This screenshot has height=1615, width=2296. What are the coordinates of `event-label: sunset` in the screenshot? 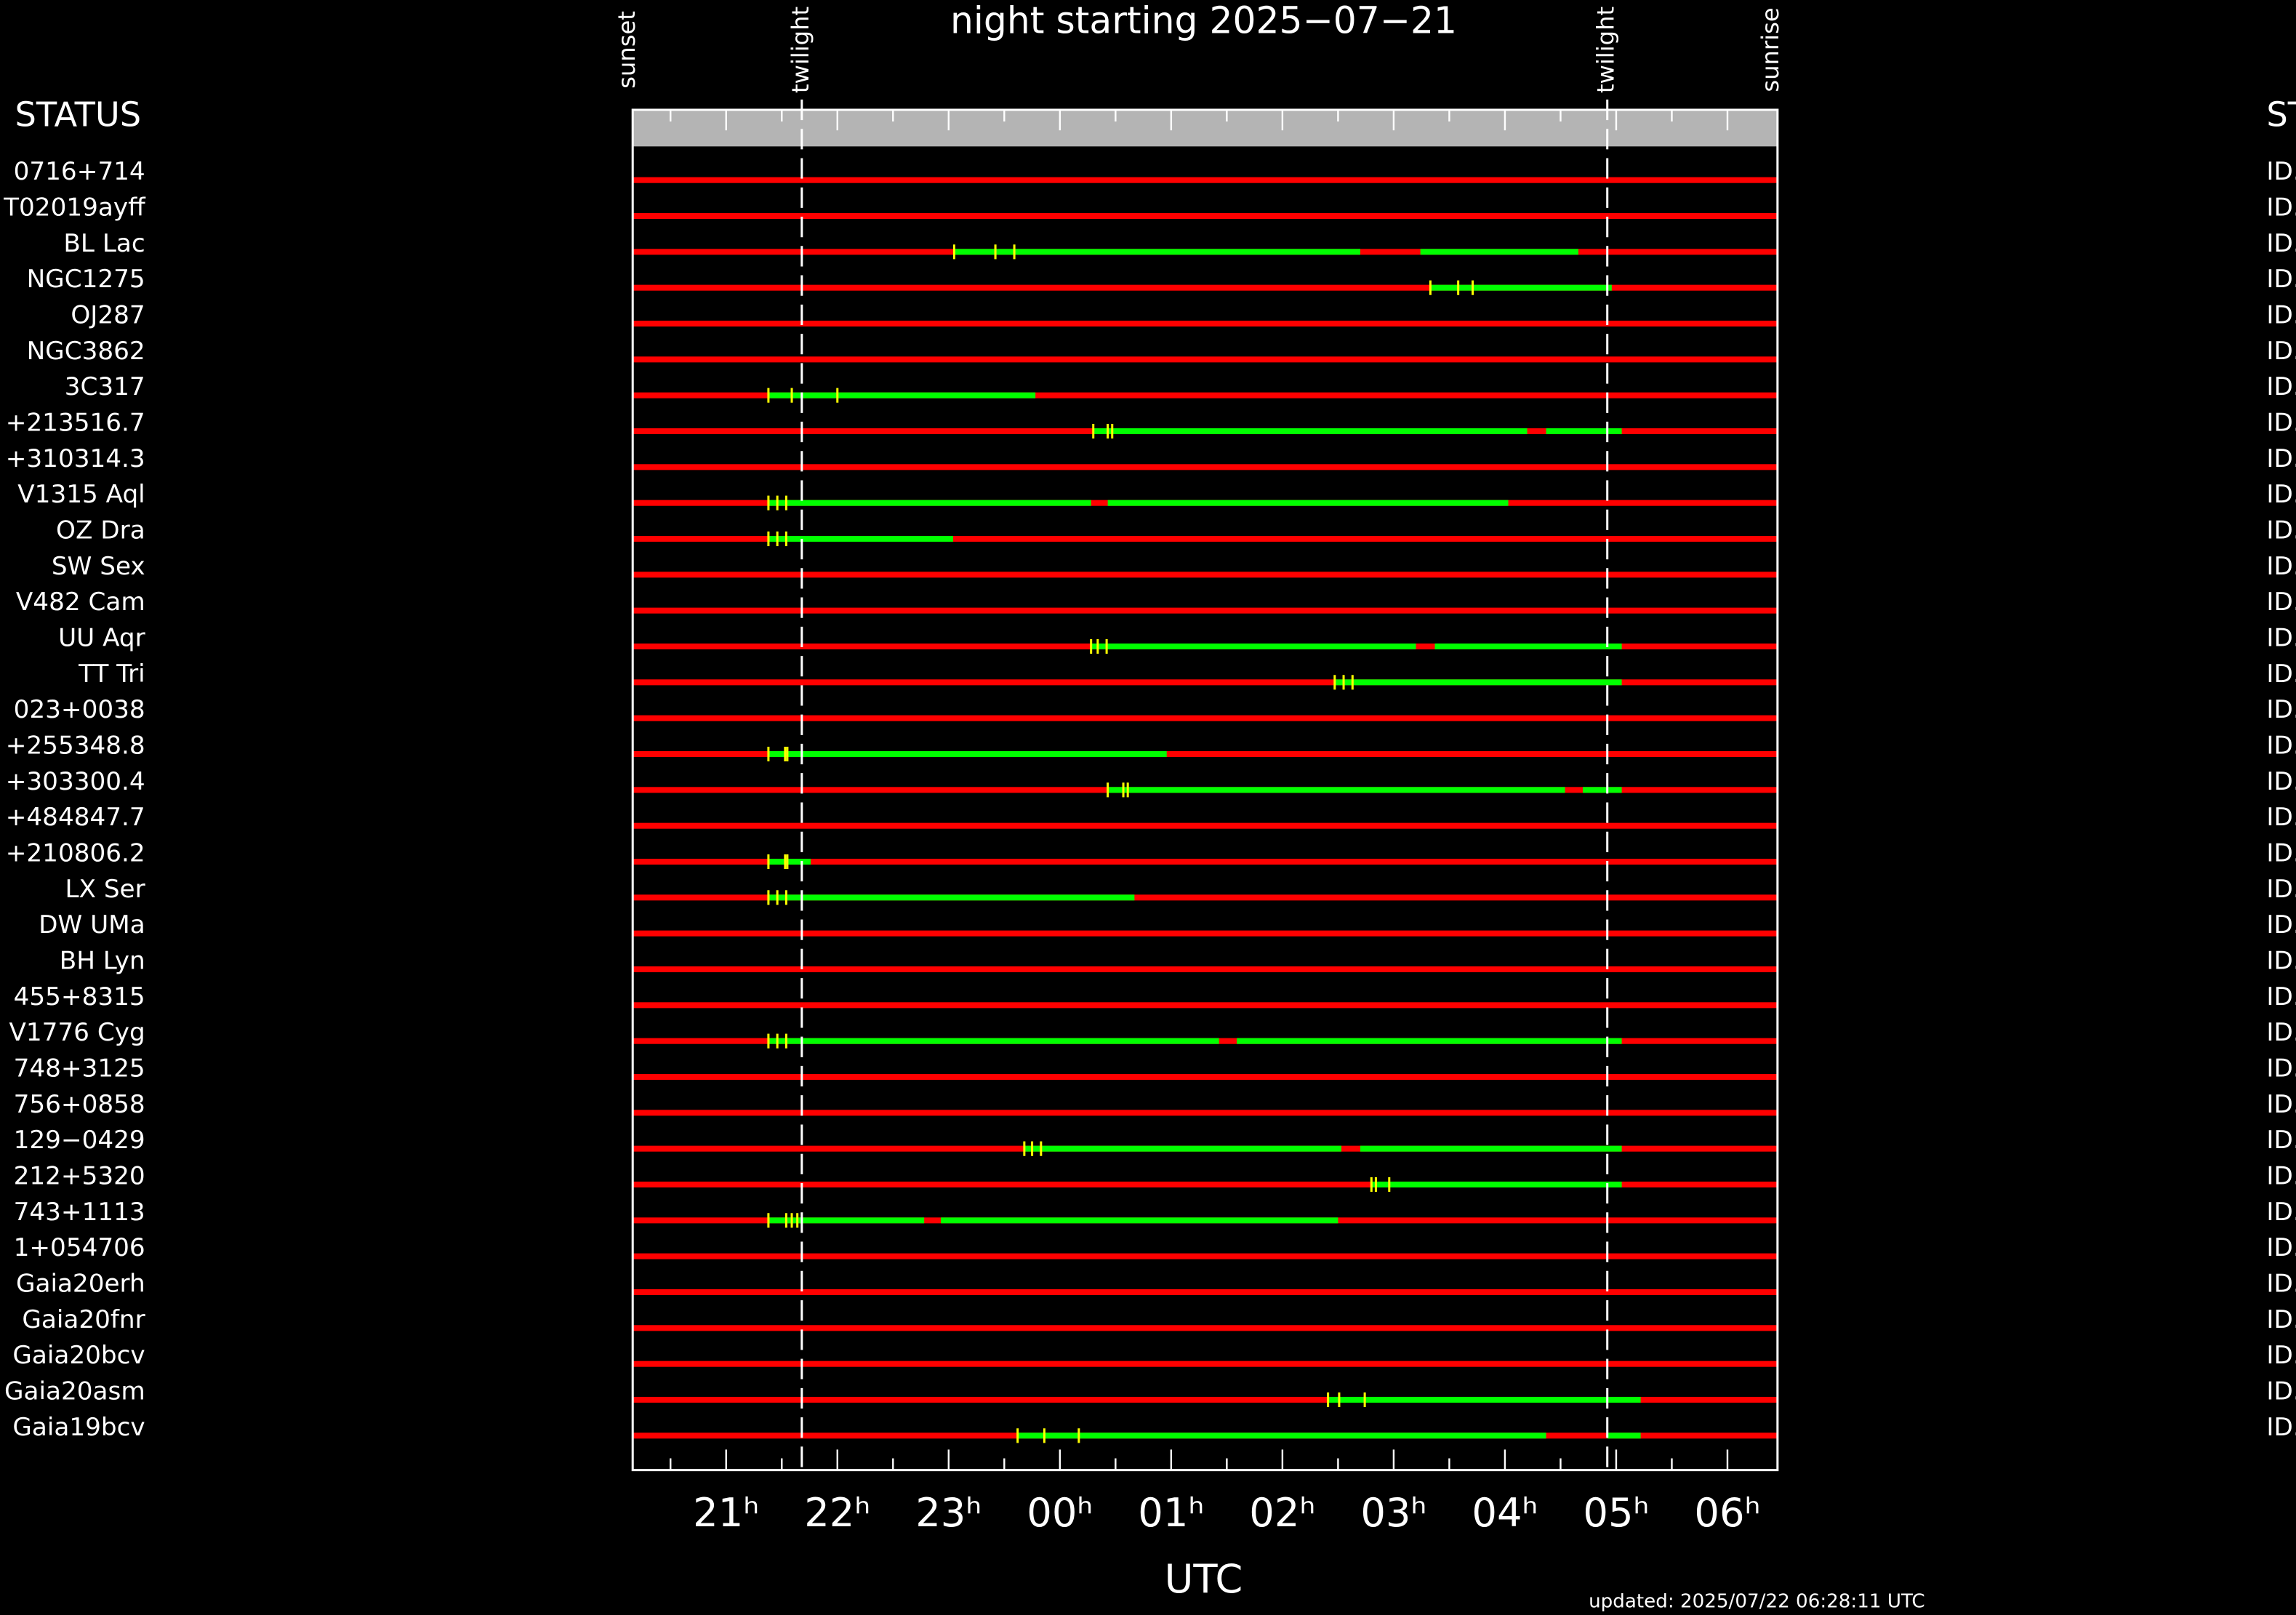 It's located at (627, 50).